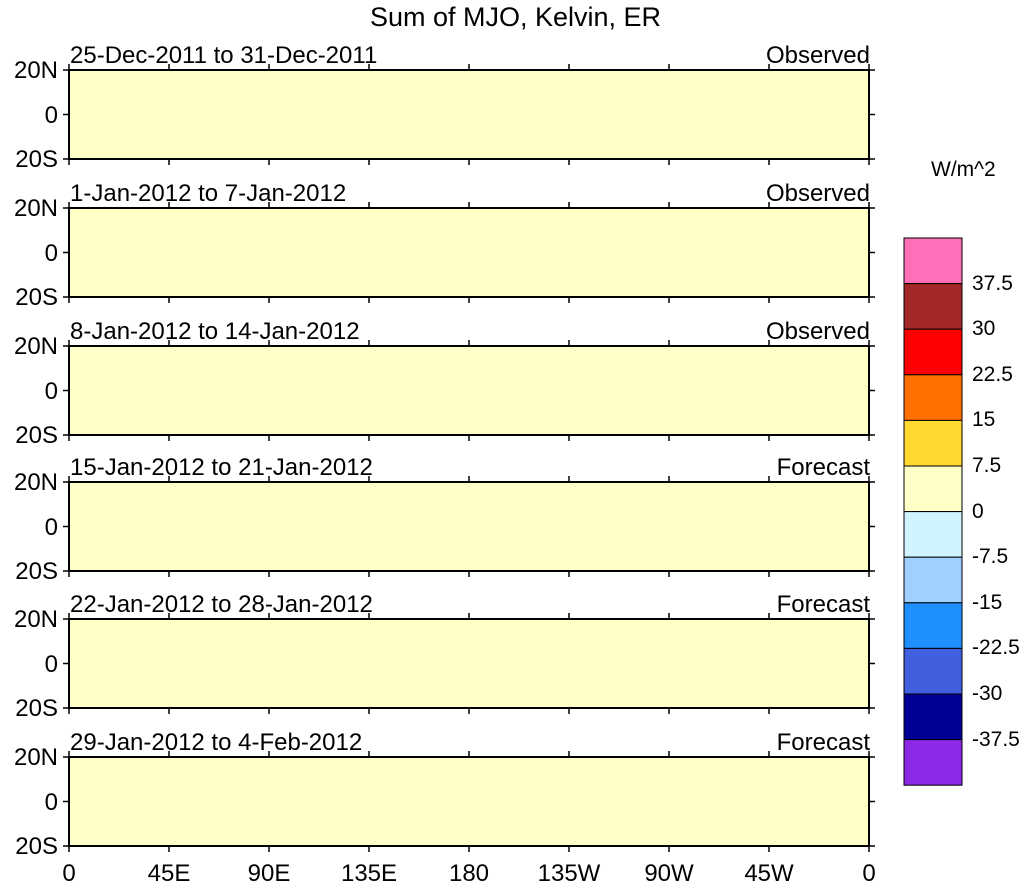 The height and width of the screenshot is (889, 1031). Describe the element at coordinates (987, 465) in the screenshot. I see `colorbar-label: 7.5` at that location.